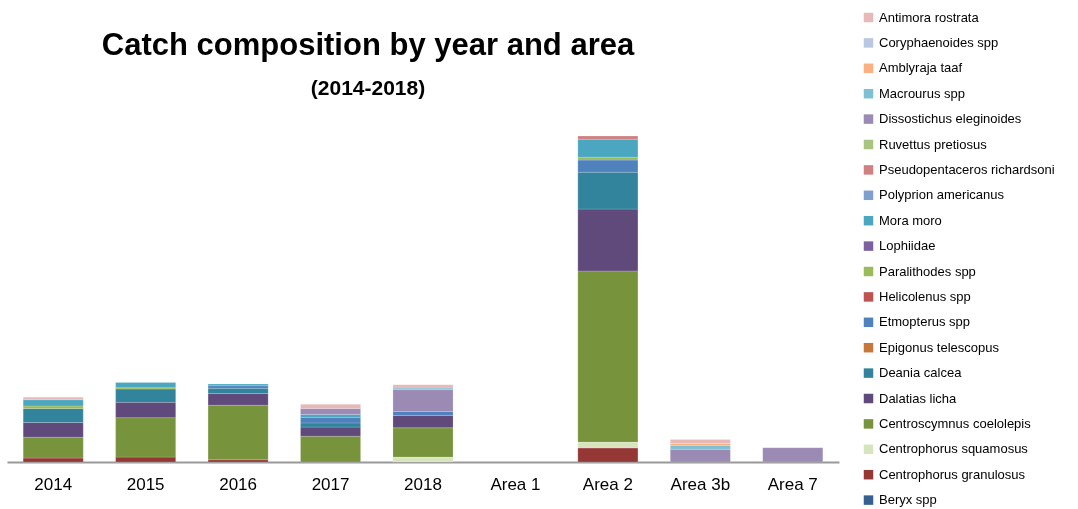 The width and height of the screenshot is (1078, 509). What do you see at coordinates (927, 271) in the screenshot?
I see `legend-label: Paralithodes spp` at bounding box center [927, 271].